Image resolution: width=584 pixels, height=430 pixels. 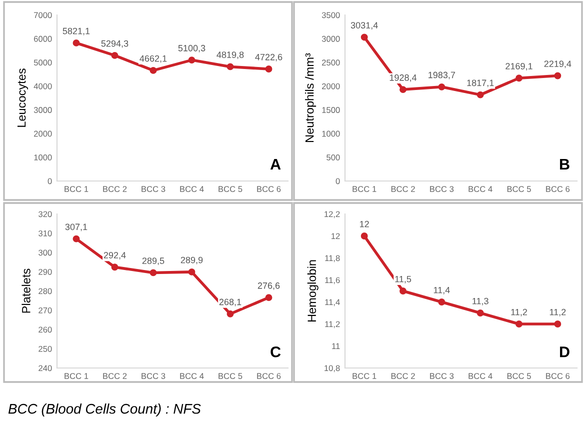 What do you see at coordinates (332, 368) in the screenshot?
I see `y-tick-label: 10,8` at bounding box center [332, 368].